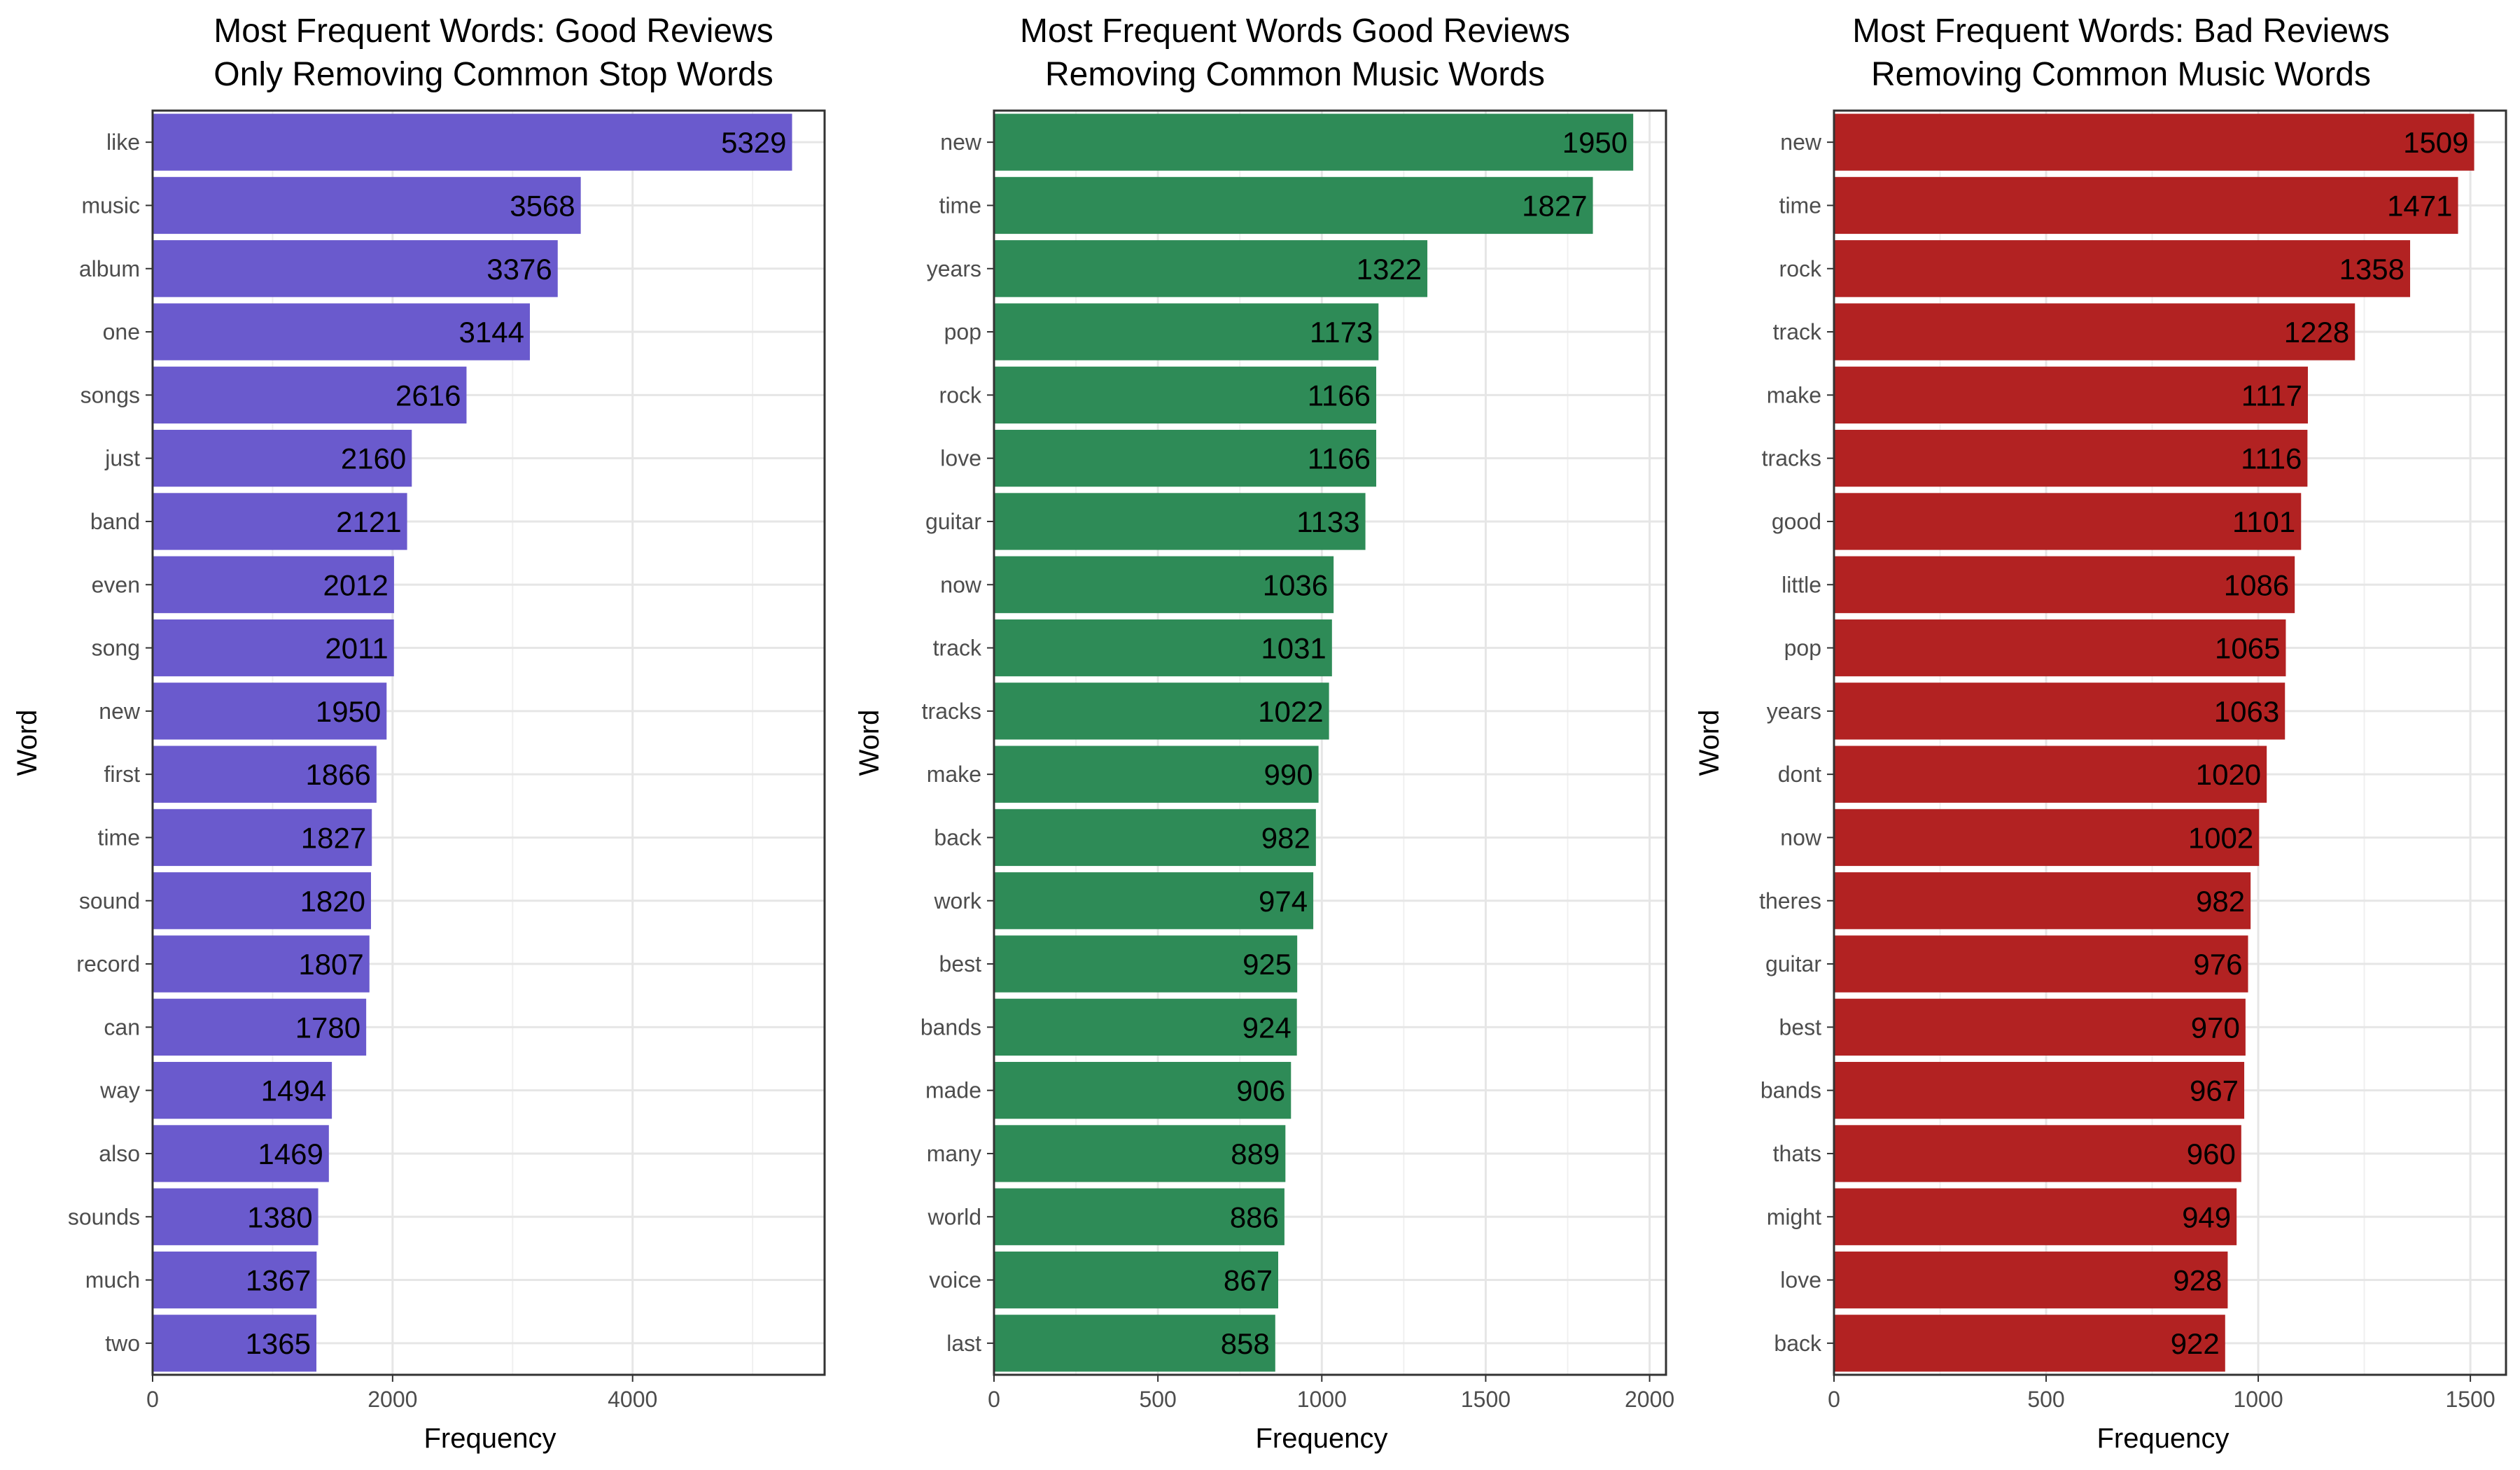  What do you see at coordinates (2037, 1153) in the screenshot?
I see `bar-thats` at bounding box center [2037, 1153].